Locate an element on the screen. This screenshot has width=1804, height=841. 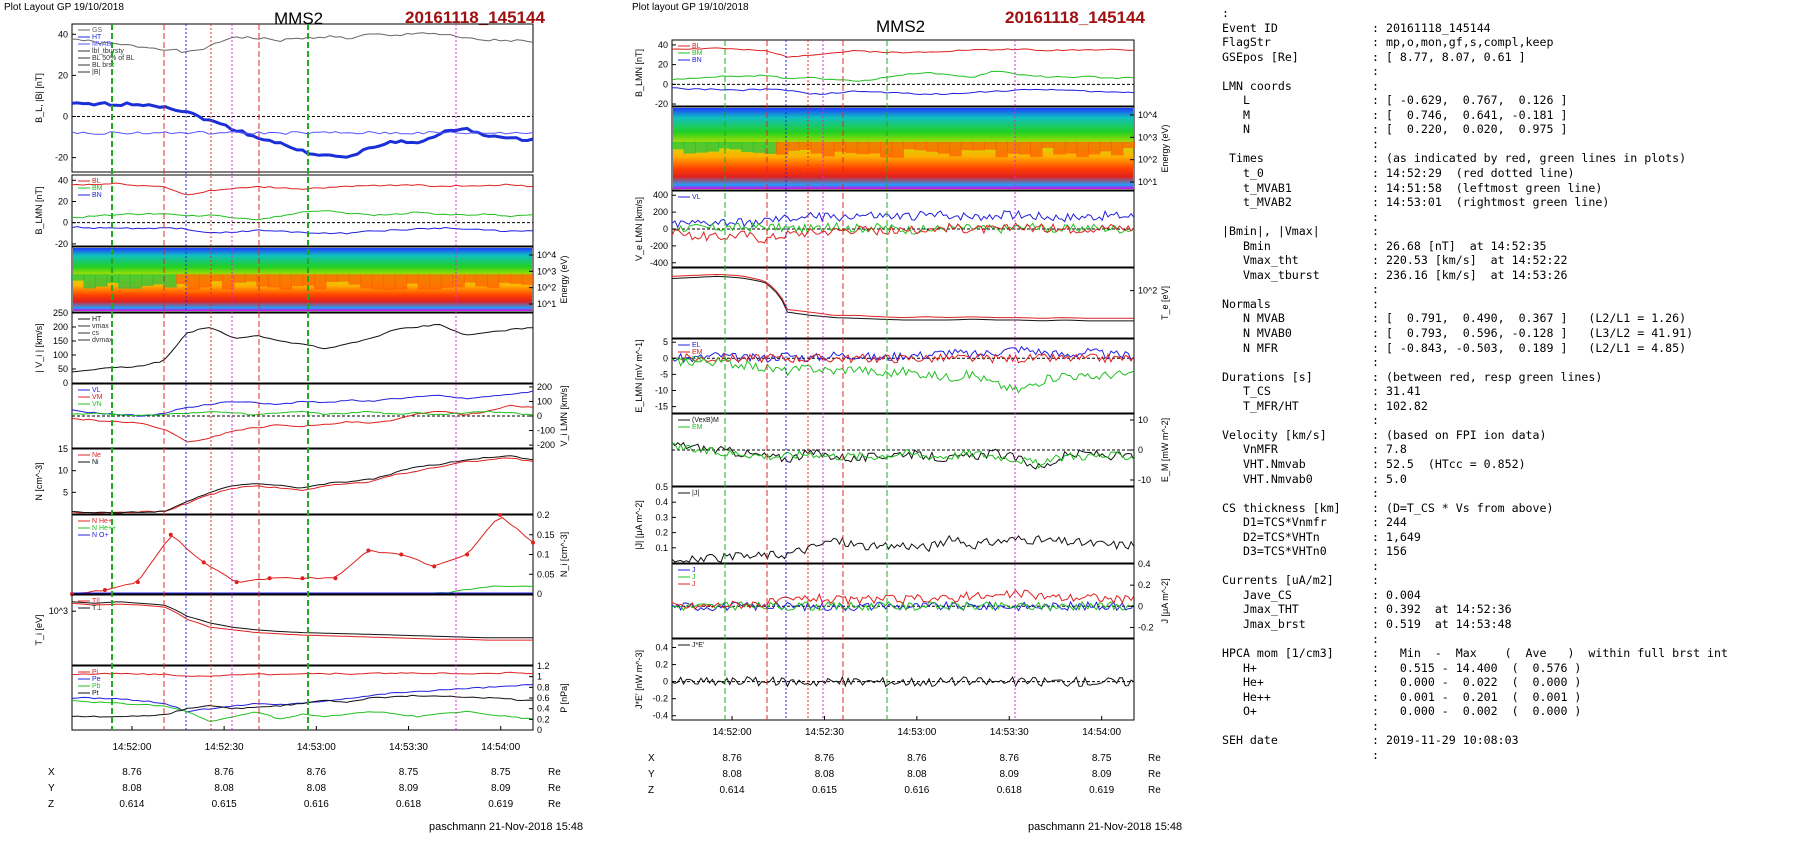
summary-row: FlagStr: mp,o,mon,gf,s,compl,keep is located at coordinates (1475, 42).